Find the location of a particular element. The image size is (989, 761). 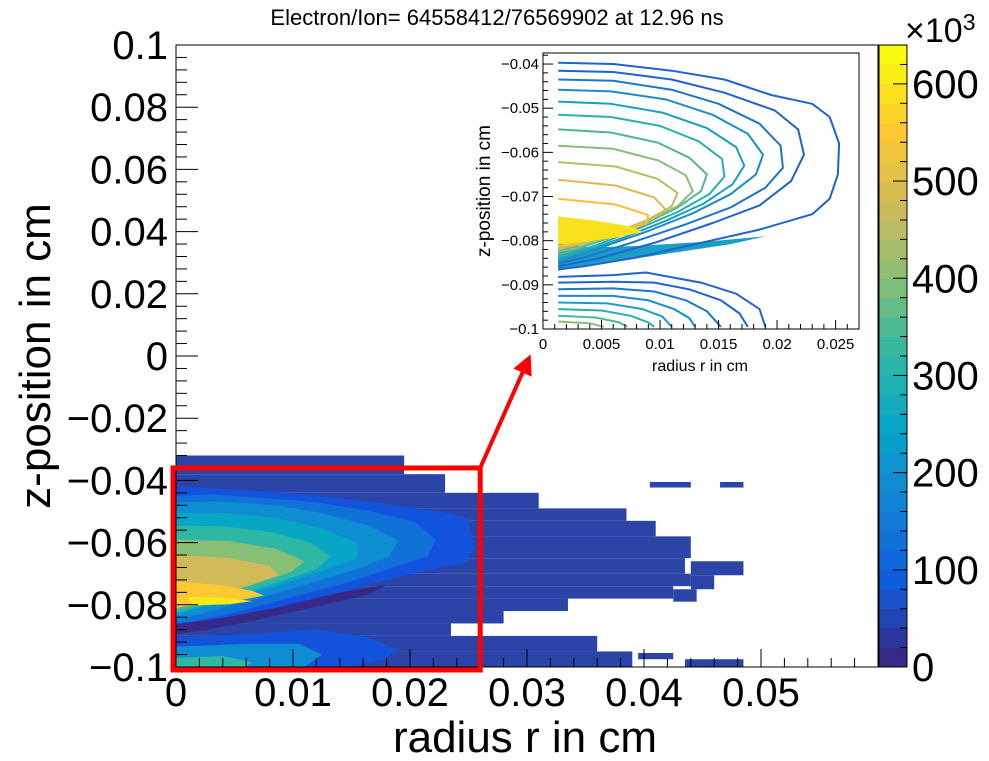

y-tick-label: −0.06 is located at coordinates (117, 544).